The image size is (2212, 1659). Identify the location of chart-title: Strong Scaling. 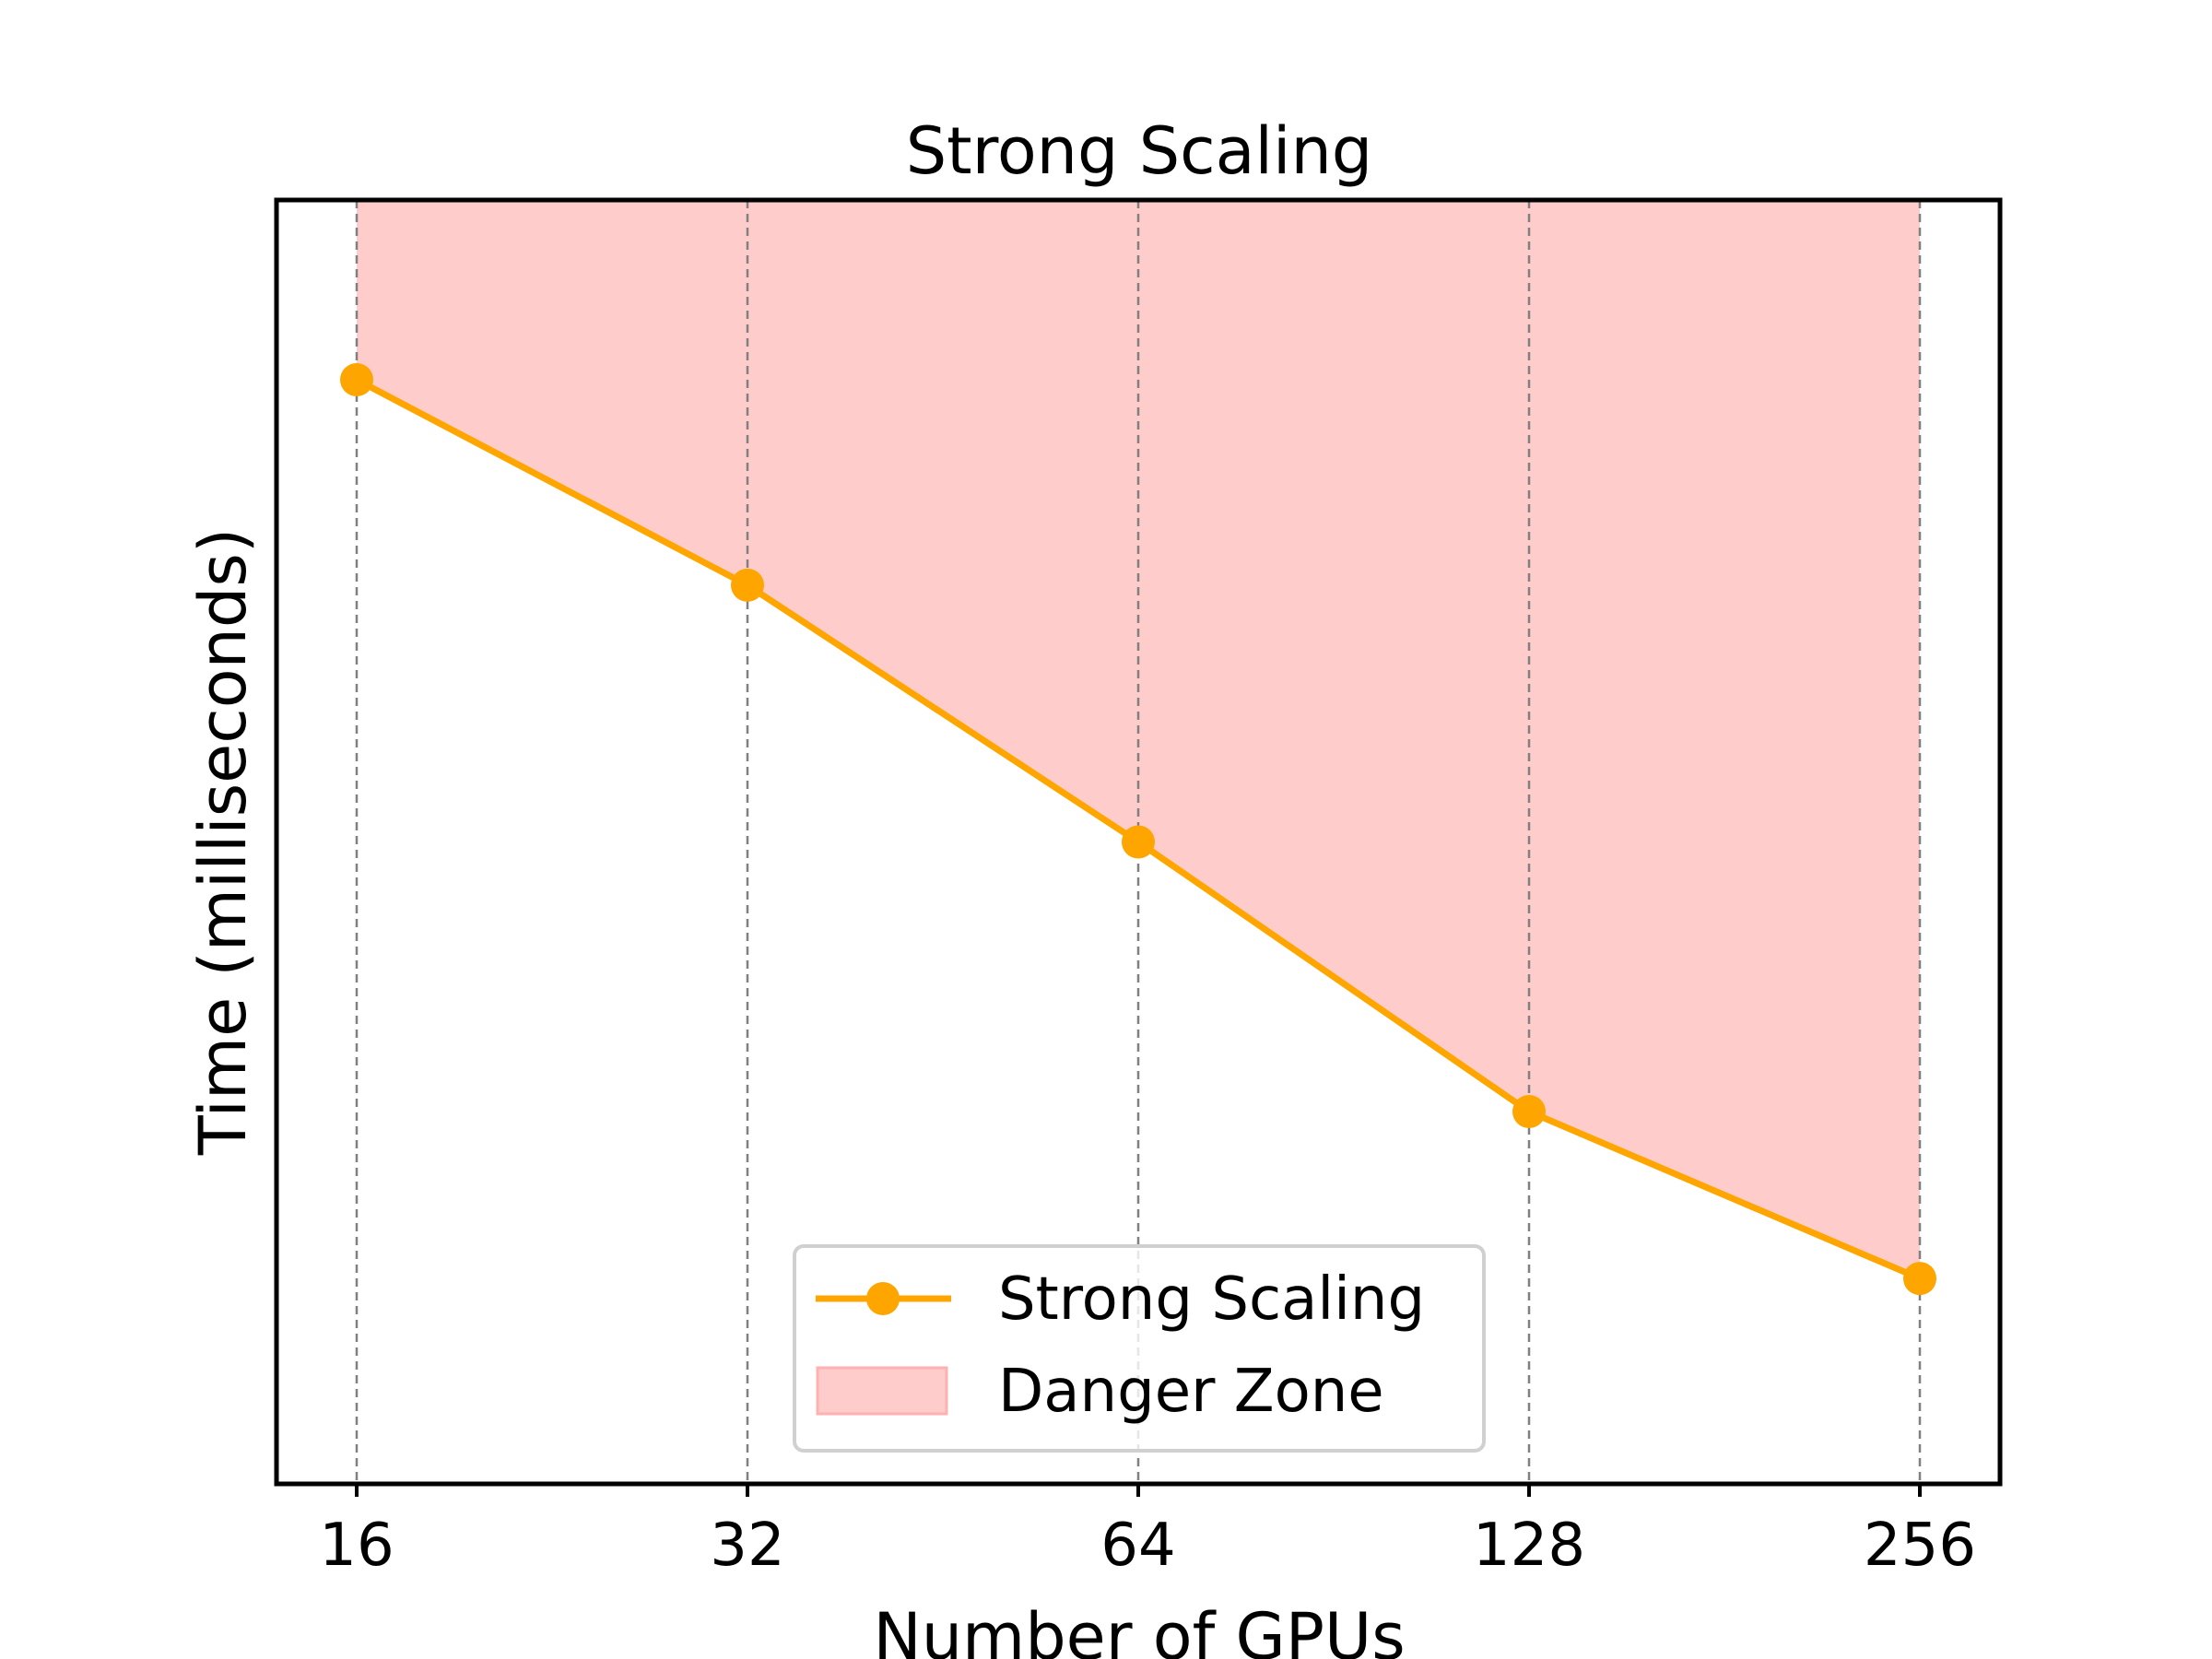
(1139, 151).